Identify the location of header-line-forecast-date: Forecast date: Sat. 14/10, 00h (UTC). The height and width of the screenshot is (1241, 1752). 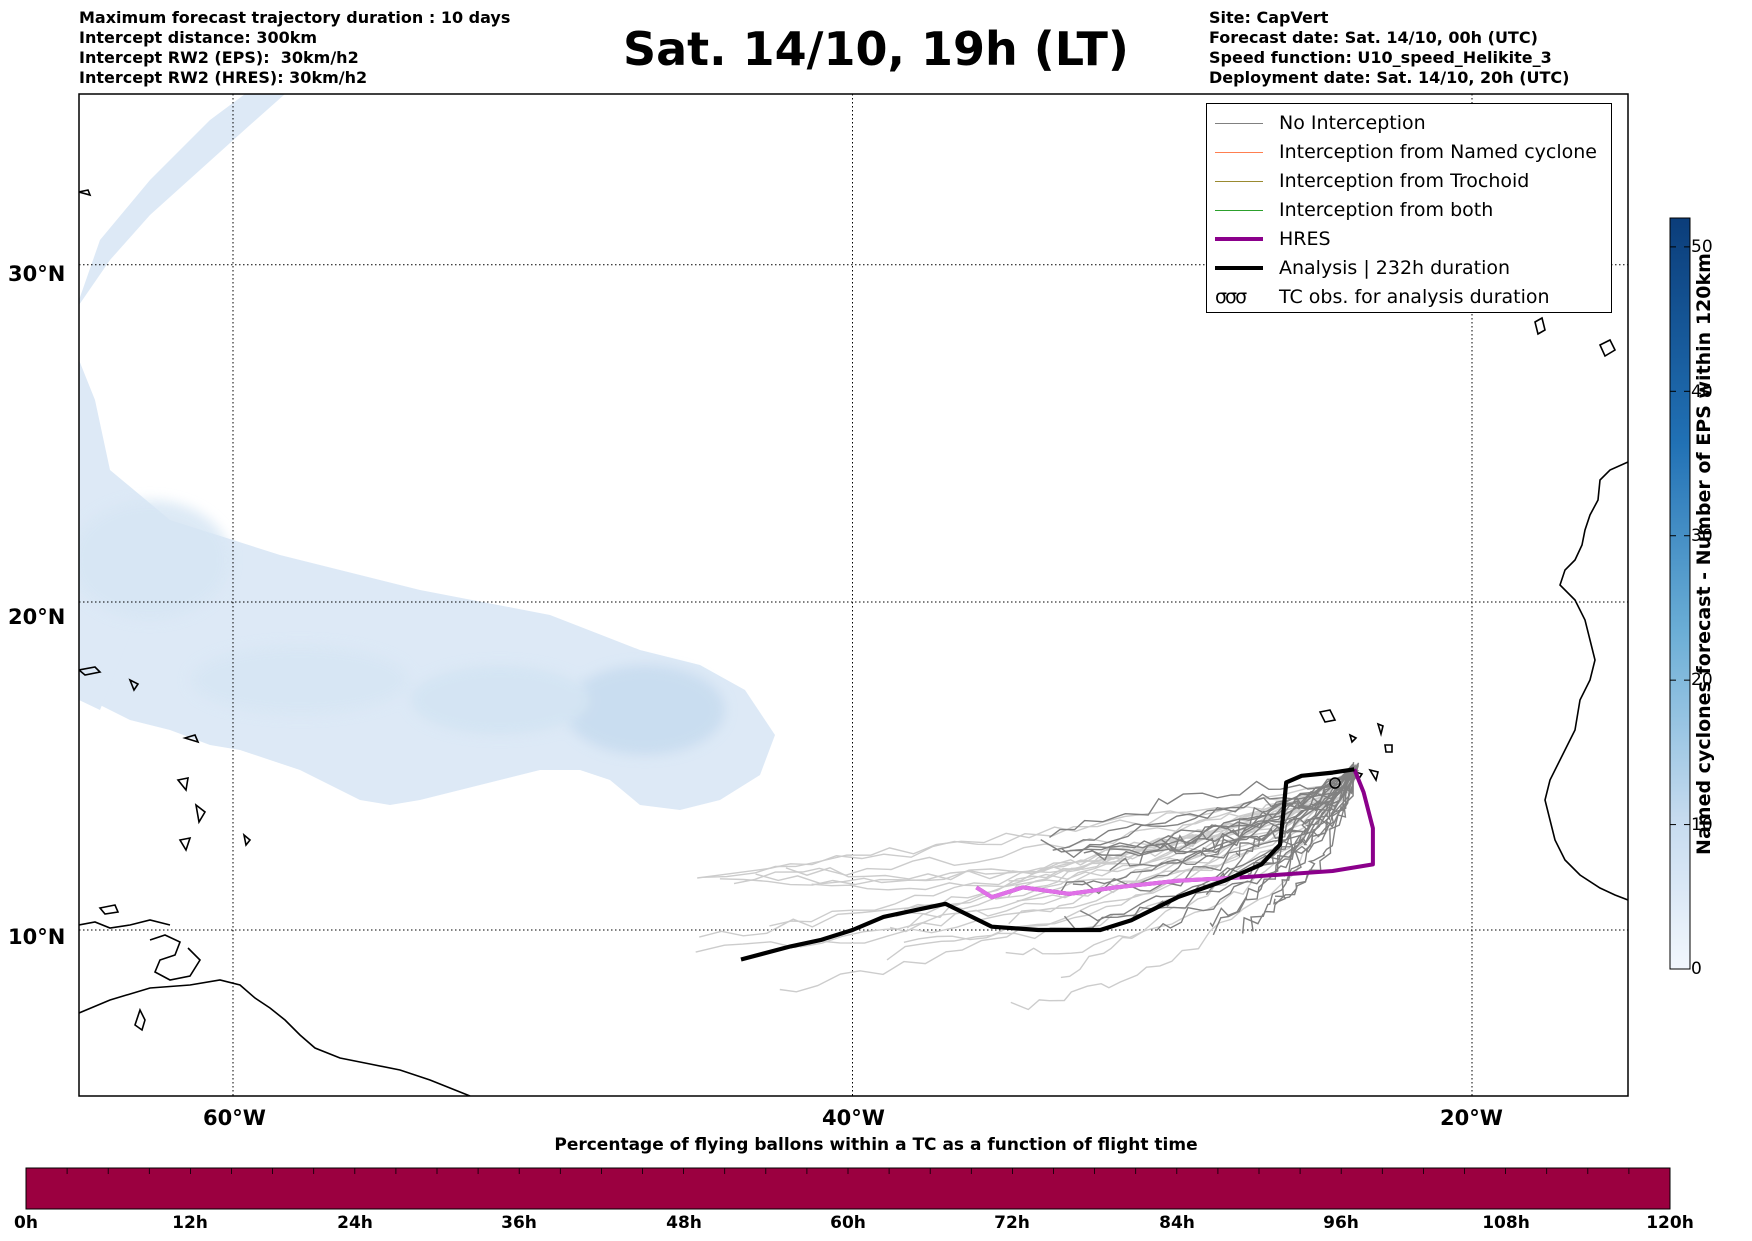
(1373, 37).